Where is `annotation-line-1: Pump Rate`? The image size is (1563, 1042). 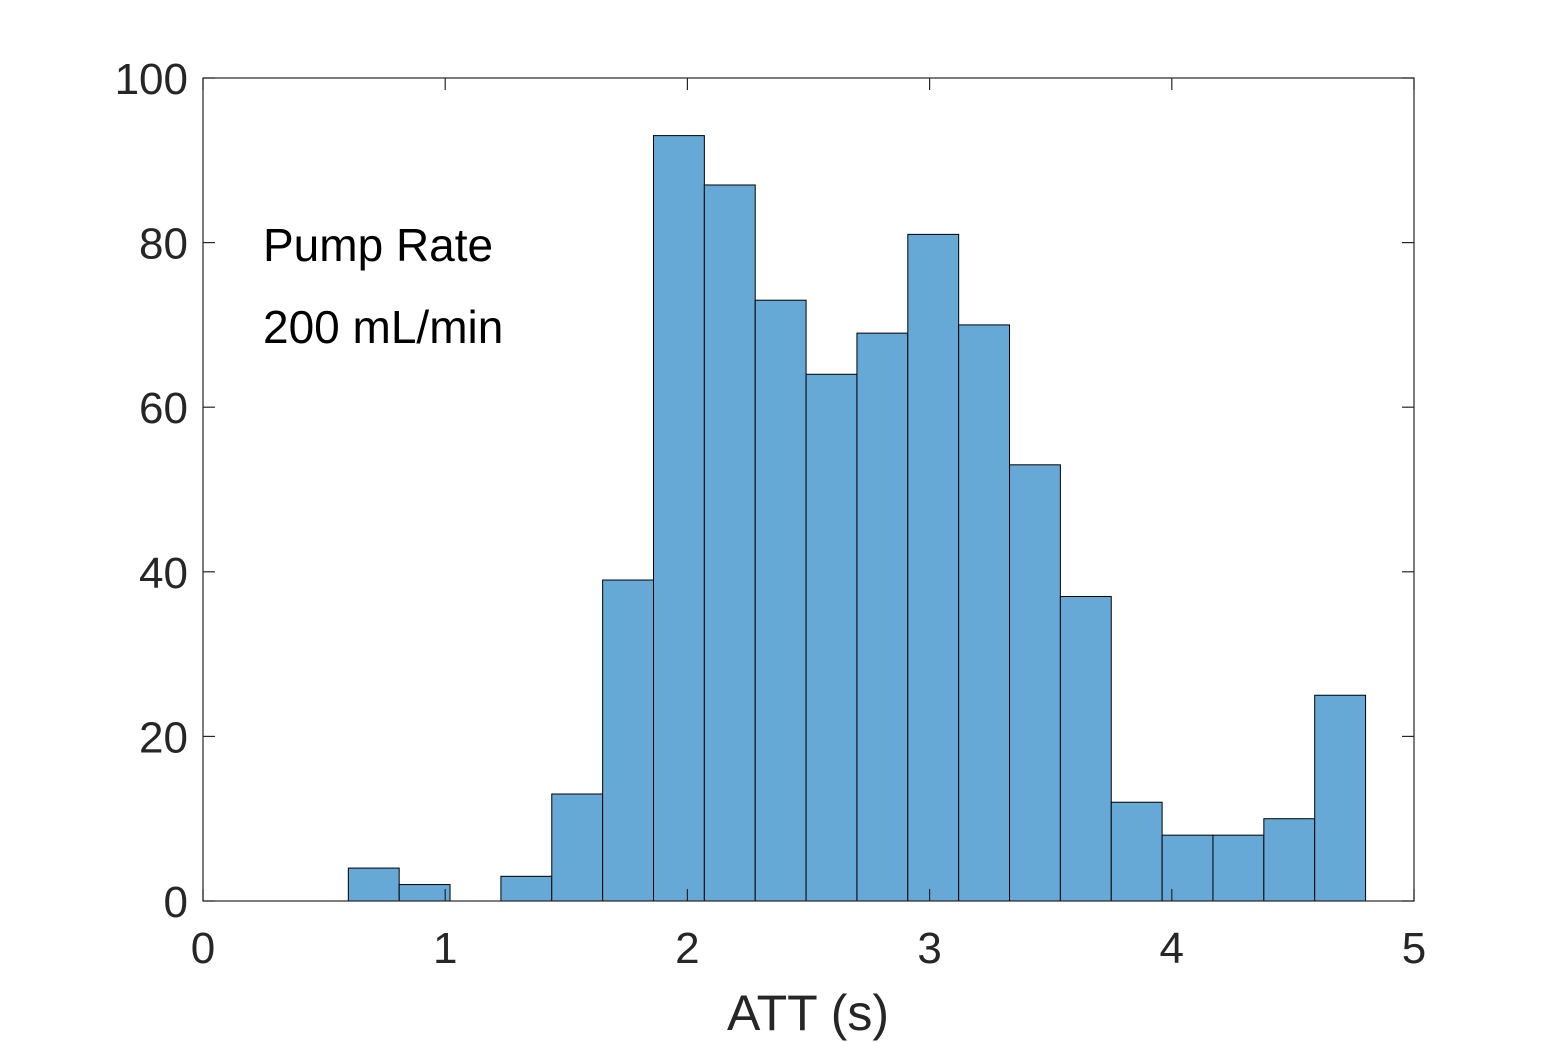 annotation-line-1: Pump Rate is located at coordinates (378, 245).